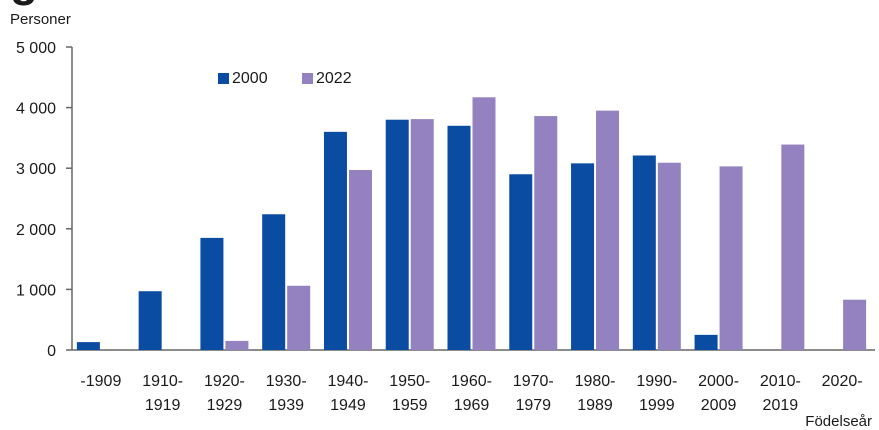  Describe the element at coordinates (410, 405) in the screenshot. I see `x-tick-label-line2: 1959` at that location.